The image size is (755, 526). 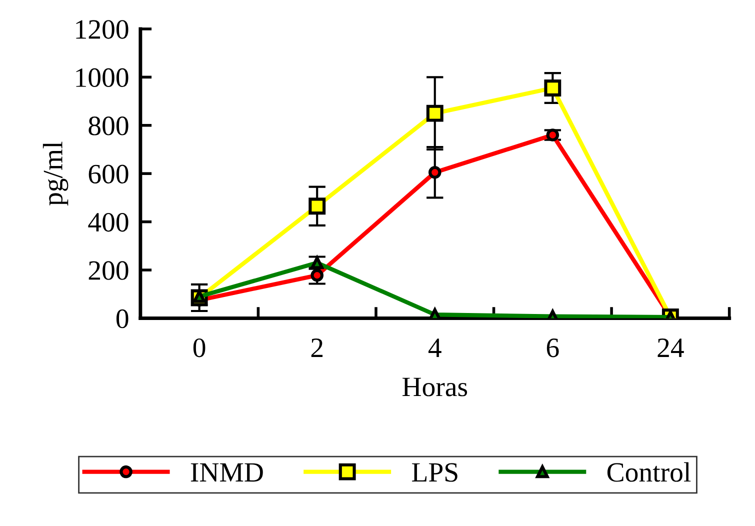 I want to click on y-tick-label: 0, so click(x=122, y=318).